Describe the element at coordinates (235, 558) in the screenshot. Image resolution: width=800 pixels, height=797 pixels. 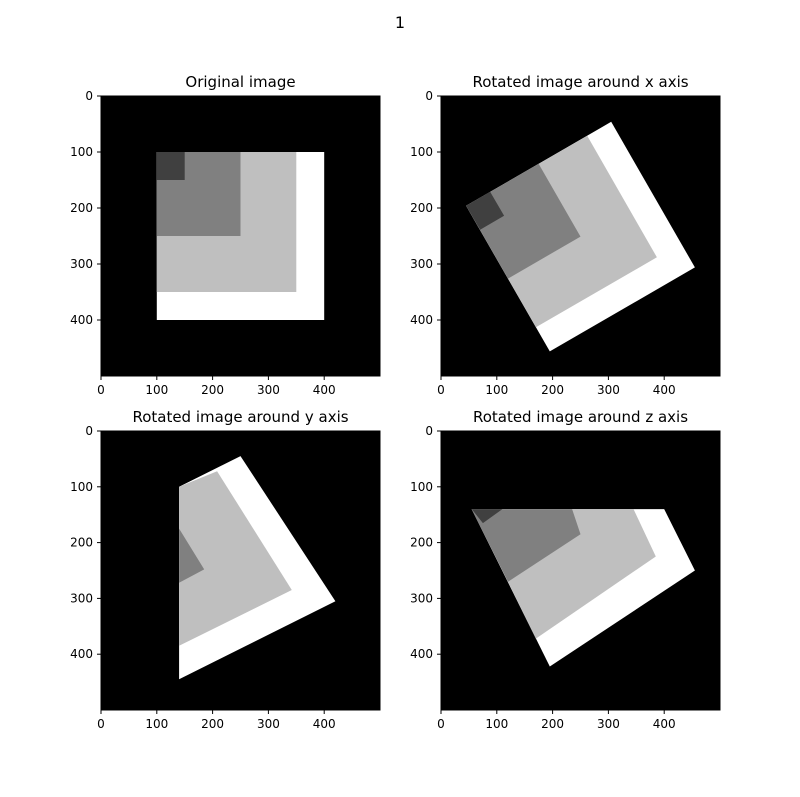
I see `light-gray-region` at that location.